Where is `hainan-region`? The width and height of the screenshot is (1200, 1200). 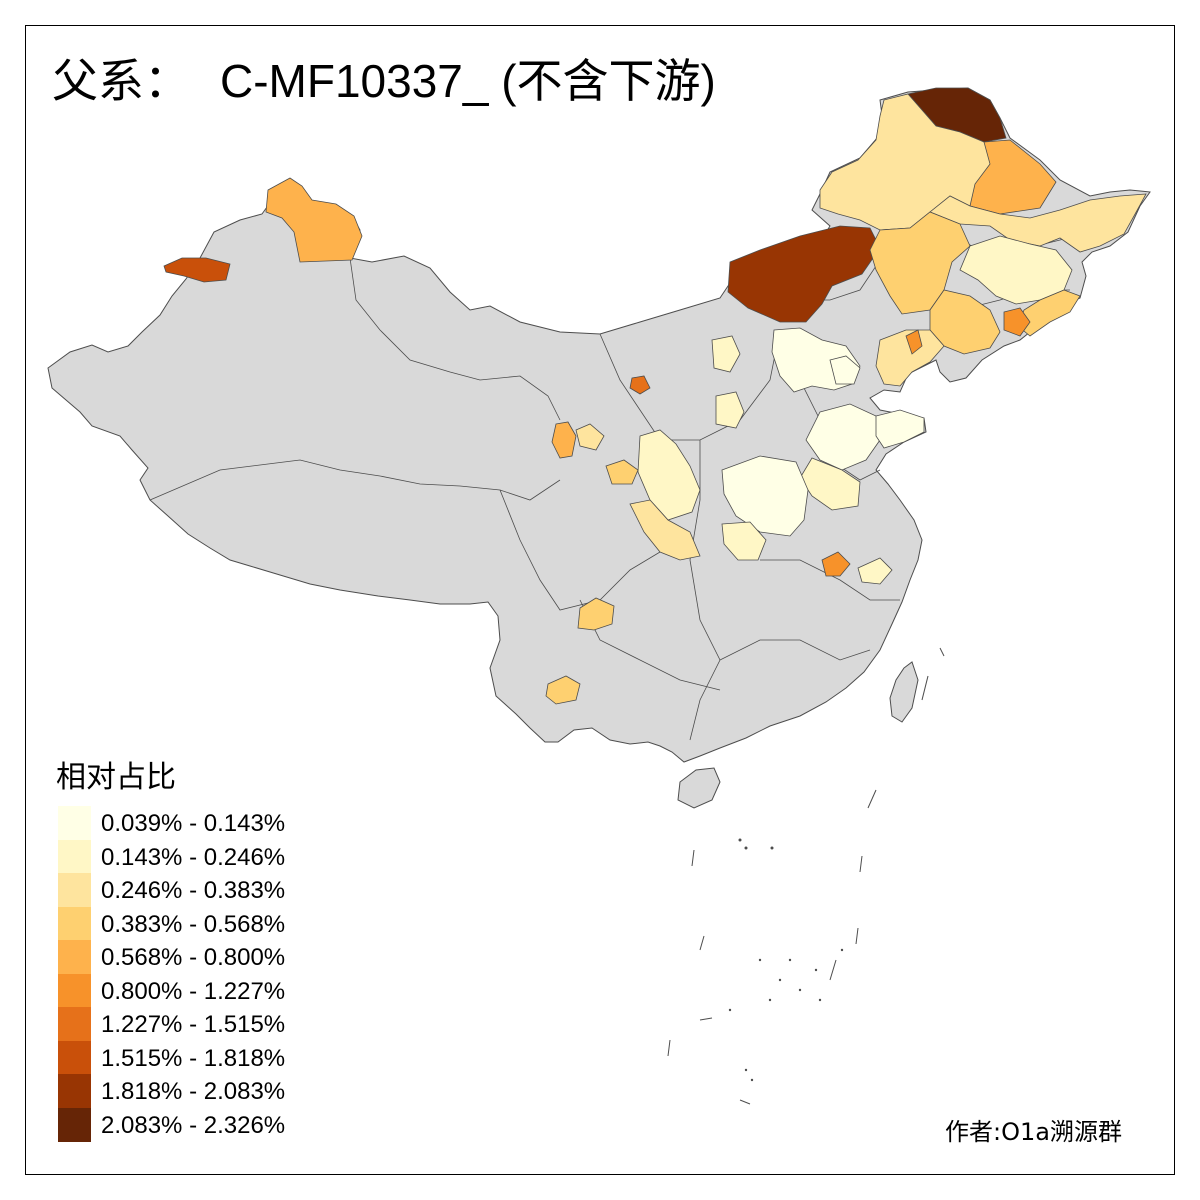 hainan-region is located at coordinates (699, 788).